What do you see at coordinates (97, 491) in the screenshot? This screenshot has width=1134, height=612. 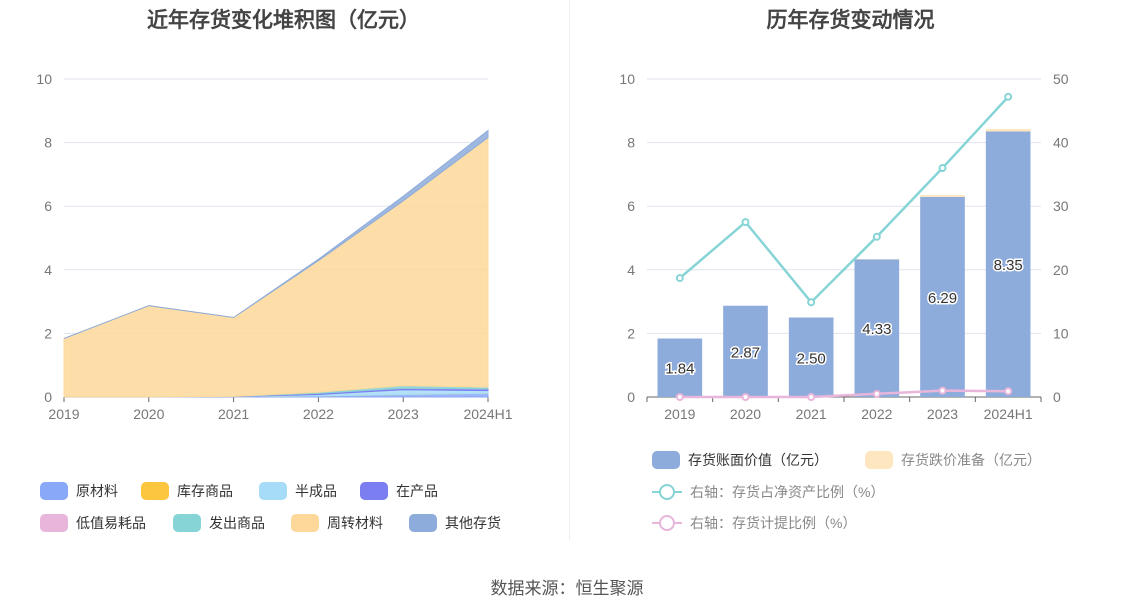 I see `legend-label: 原材料` at bounding box center [97, 491].